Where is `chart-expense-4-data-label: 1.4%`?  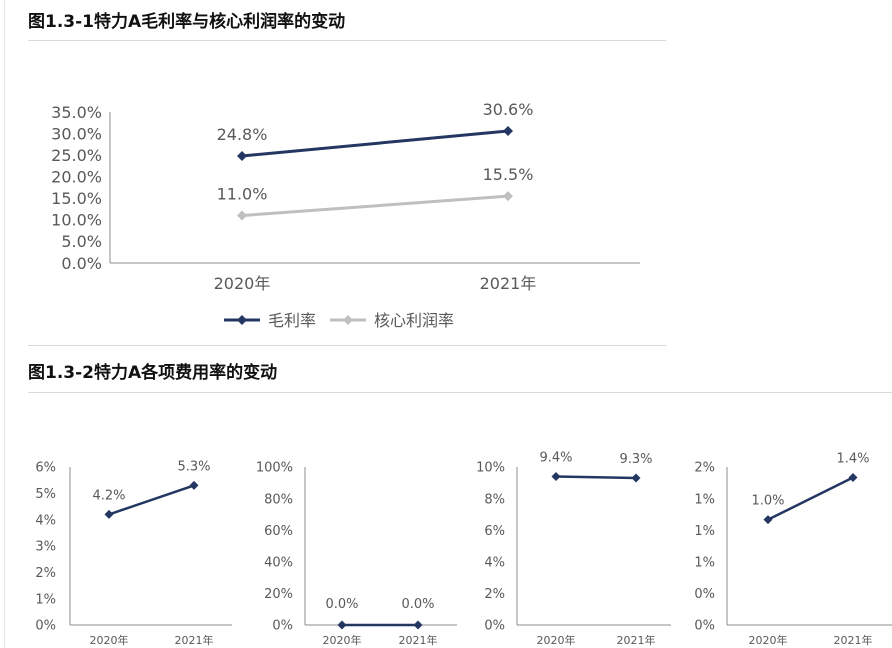
chart-expense-4-data-label: 1.4% is located at coordinates (852, 459).